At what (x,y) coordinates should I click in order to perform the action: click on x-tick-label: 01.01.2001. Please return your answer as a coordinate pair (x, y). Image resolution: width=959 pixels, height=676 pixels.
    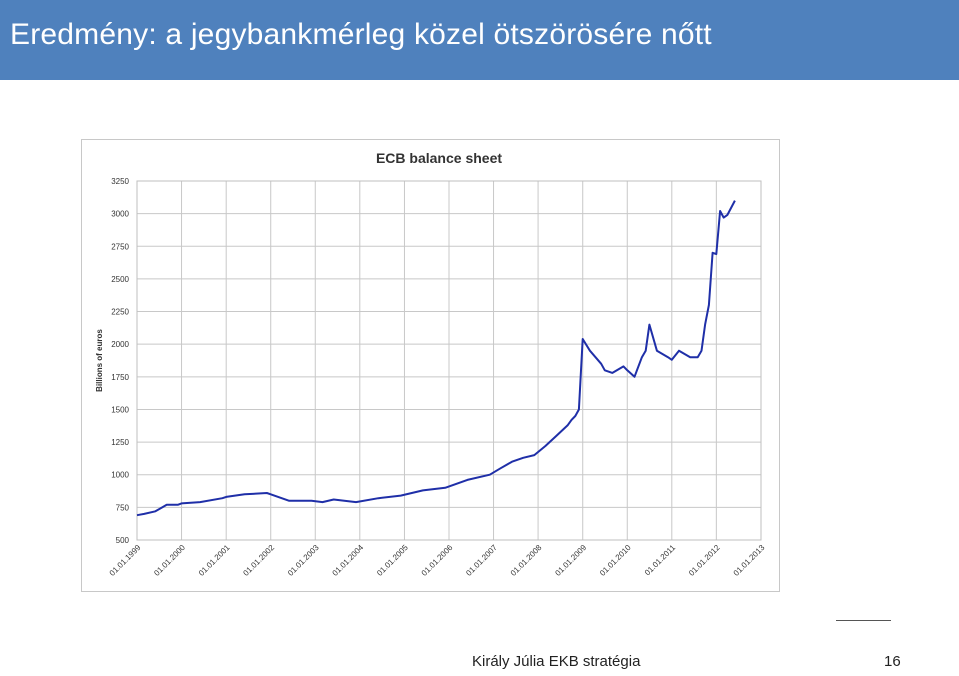
    Looking at the image, I should click on (214, 560).